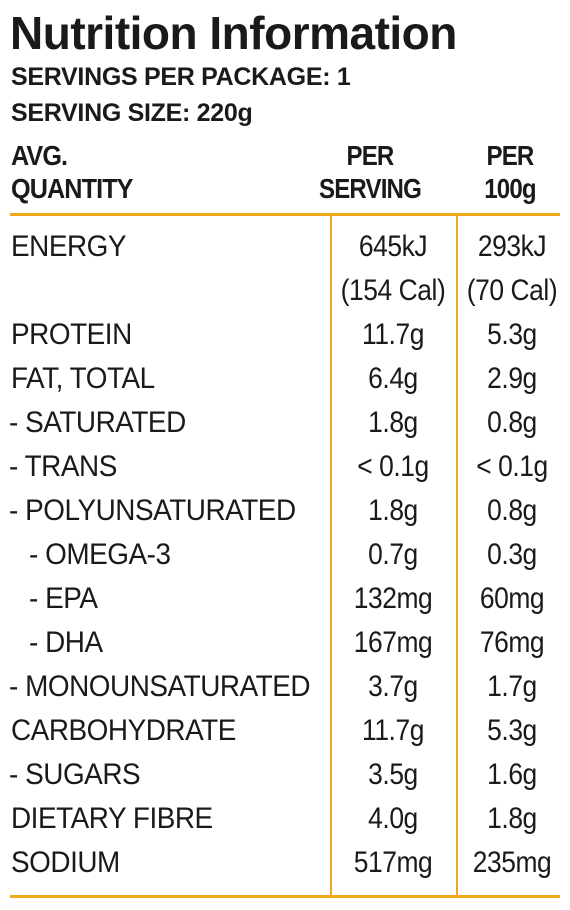  I want to click on nutrient-label: - SUGARS, so click(75, 774).